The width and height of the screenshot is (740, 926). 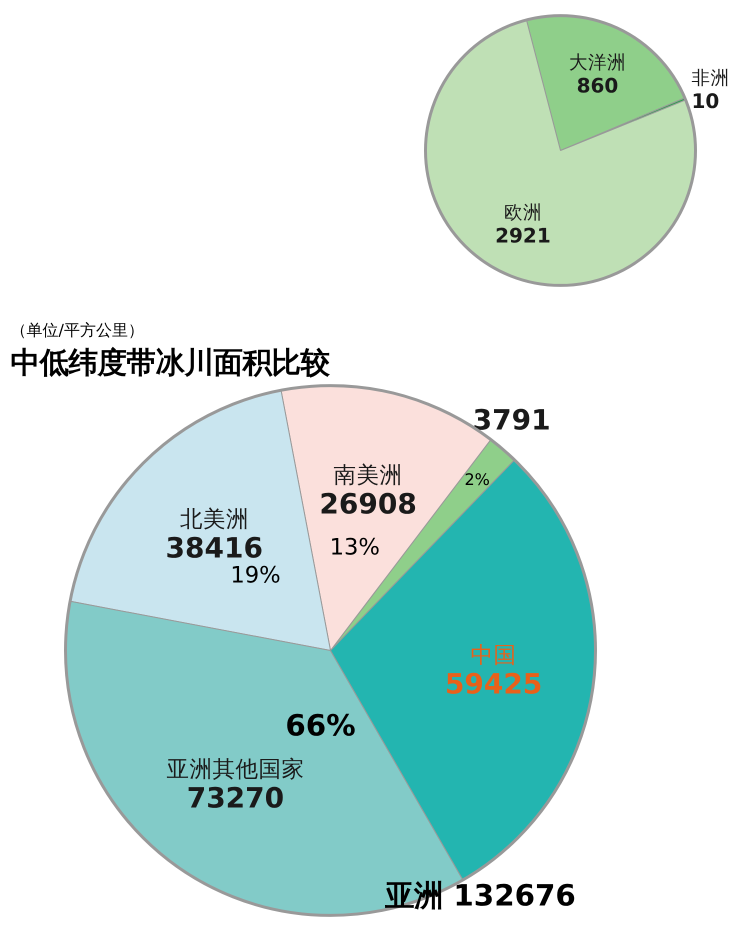 What do you see at coordinates (480, 895) in the screenshot?
I see `text: 亚洲 132676` at bounding box center [480, 895].